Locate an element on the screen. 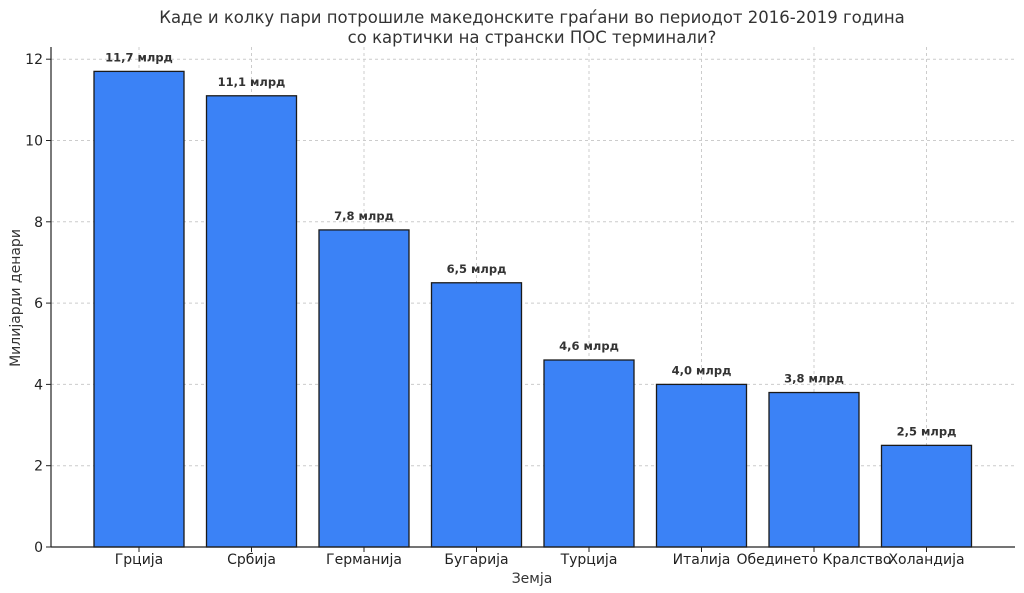  bar-value-label: 3,8 млрд is located at coordinates (814, 379).